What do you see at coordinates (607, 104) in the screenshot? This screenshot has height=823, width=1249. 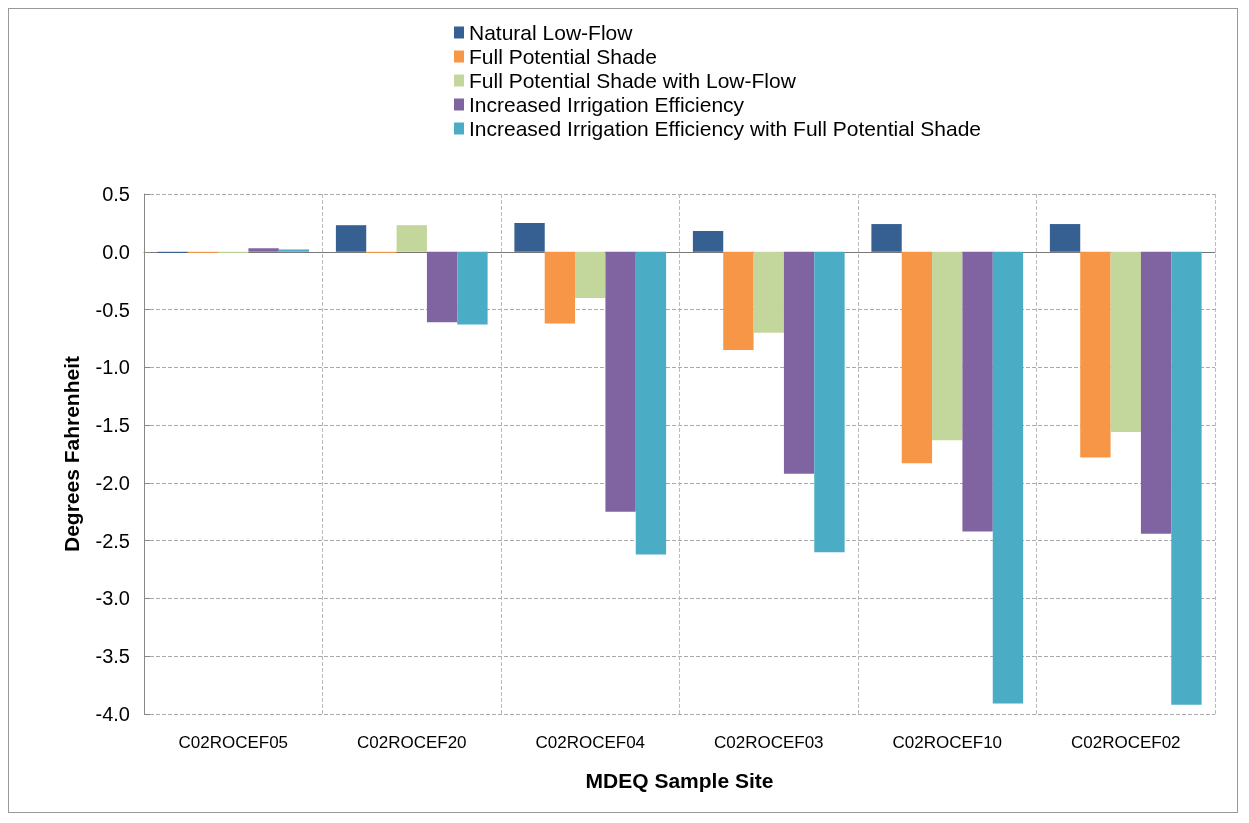 I see `legend-label: Increased Irrigation Efficiency` at bounding box center [607, 104].